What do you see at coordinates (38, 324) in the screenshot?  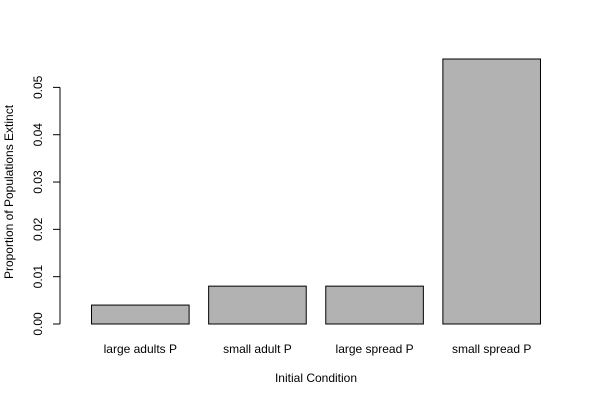 I see `y-tick-label: 0.00` at bounding box center [38, 324].